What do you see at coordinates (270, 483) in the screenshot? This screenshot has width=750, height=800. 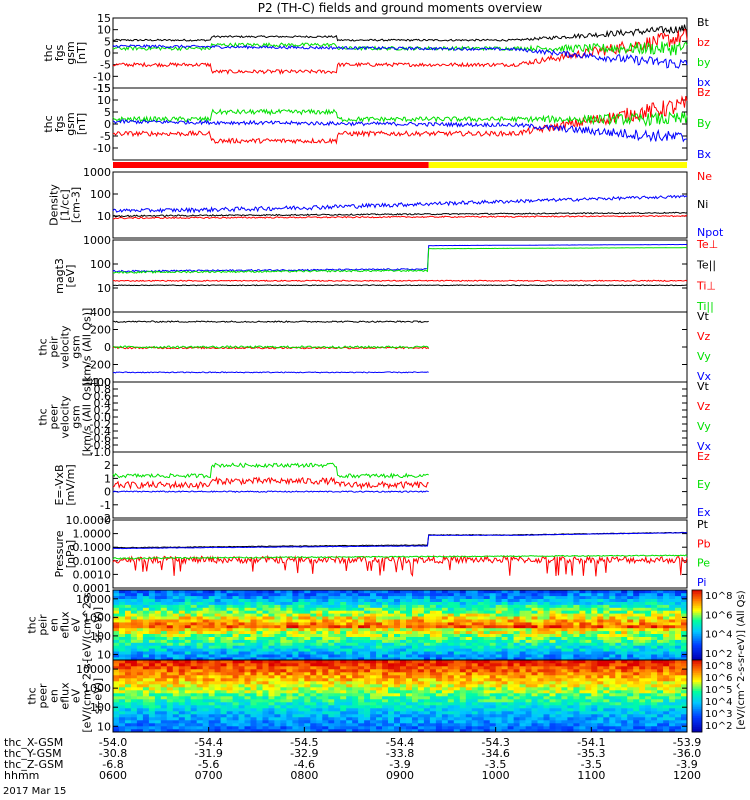 I see `ez-line` at bounding box center [270, 483].